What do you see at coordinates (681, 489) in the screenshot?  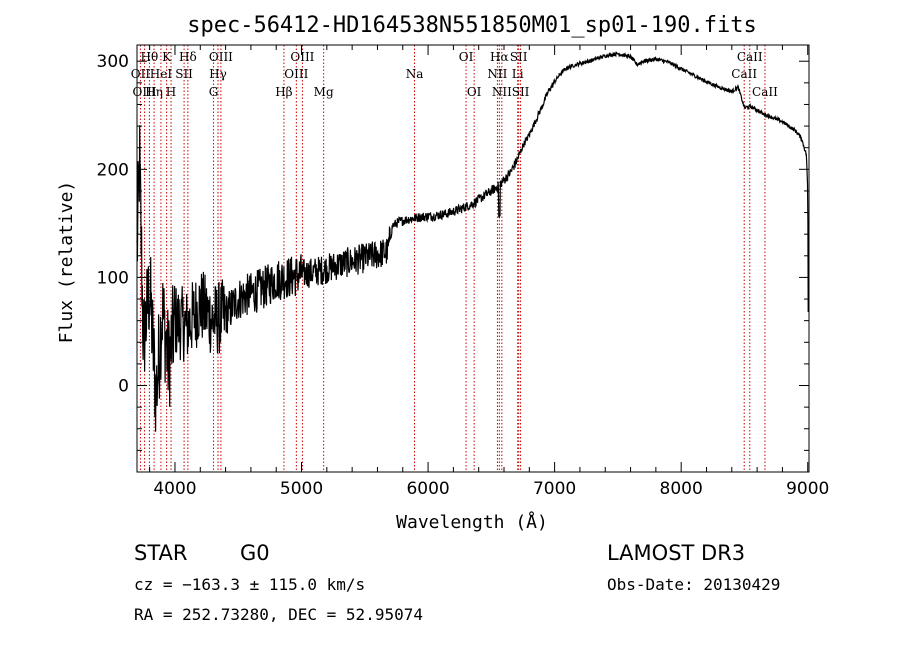 I see `x-tick-label-8000: 8000` at bounding box center [681, 489].